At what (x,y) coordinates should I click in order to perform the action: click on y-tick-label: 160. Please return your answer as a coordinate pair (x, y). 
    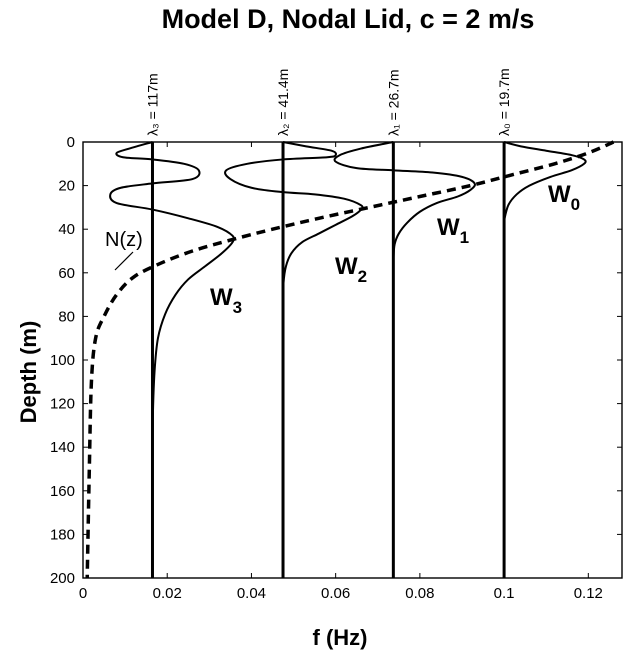
    Looking at the image, I should click on (62, 491).